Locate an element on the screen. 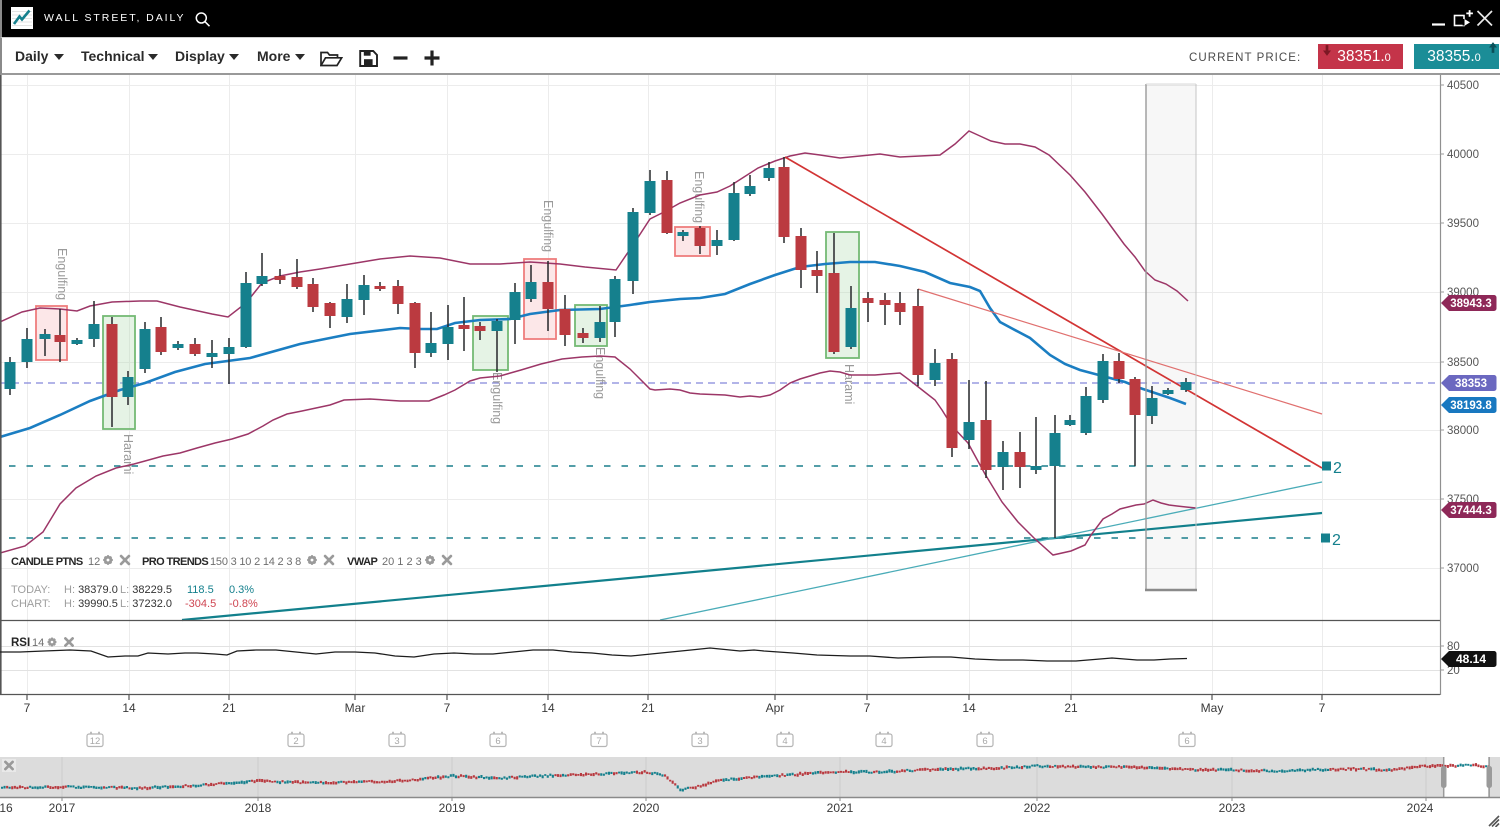  svg-text: 38193.8 is located at coordinates (1471, 406).